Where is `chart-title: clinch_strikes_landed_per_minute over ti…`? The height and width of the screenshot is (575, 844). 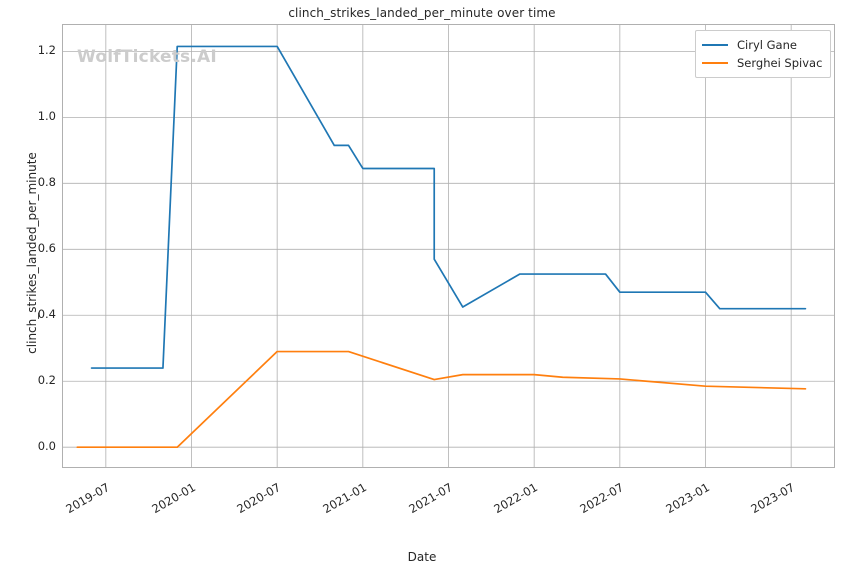 chart-title: clinch_strikes_landed_per_minute over ti… is located at coordinates (422, 13).